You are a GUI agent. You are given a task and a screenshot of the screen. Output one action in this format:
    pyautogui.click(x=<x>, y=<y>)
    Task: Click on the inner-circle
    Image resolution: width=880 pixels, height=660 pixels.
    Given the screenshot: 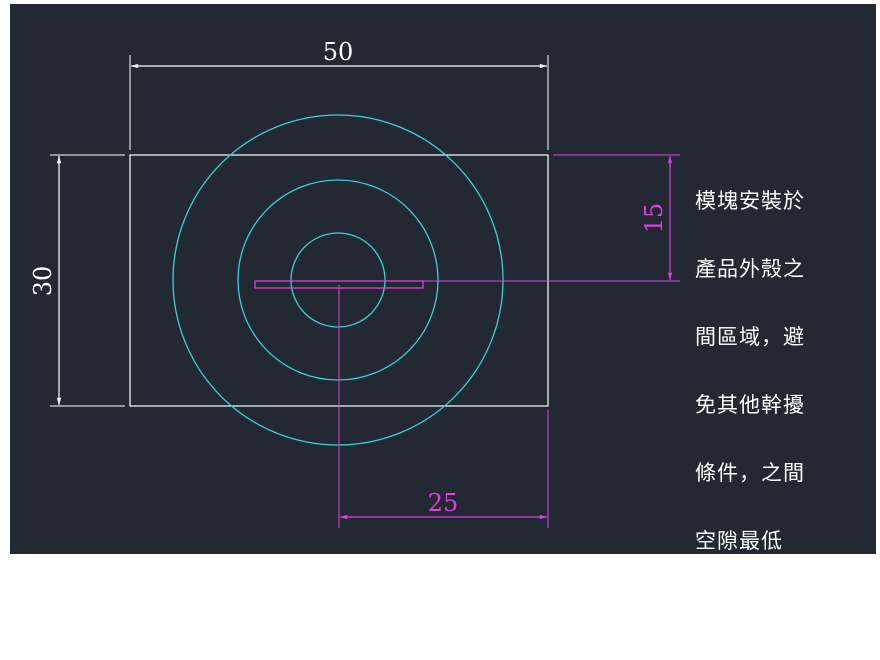 What is the action you would take?
    pyautogui.click(x=338, y=280)
    